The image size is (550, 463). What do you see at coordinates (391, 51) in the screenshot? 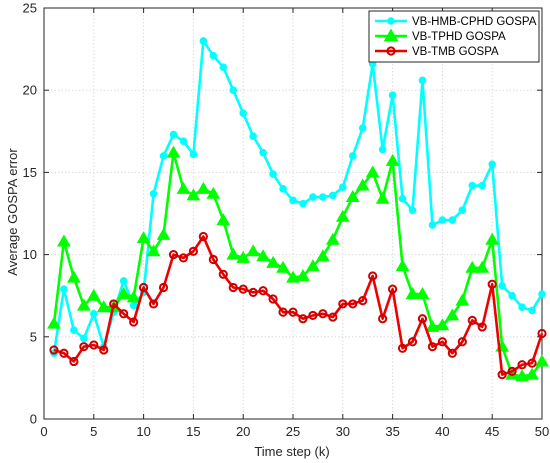
I see `legend-marker` at bounding box center [391, 51].